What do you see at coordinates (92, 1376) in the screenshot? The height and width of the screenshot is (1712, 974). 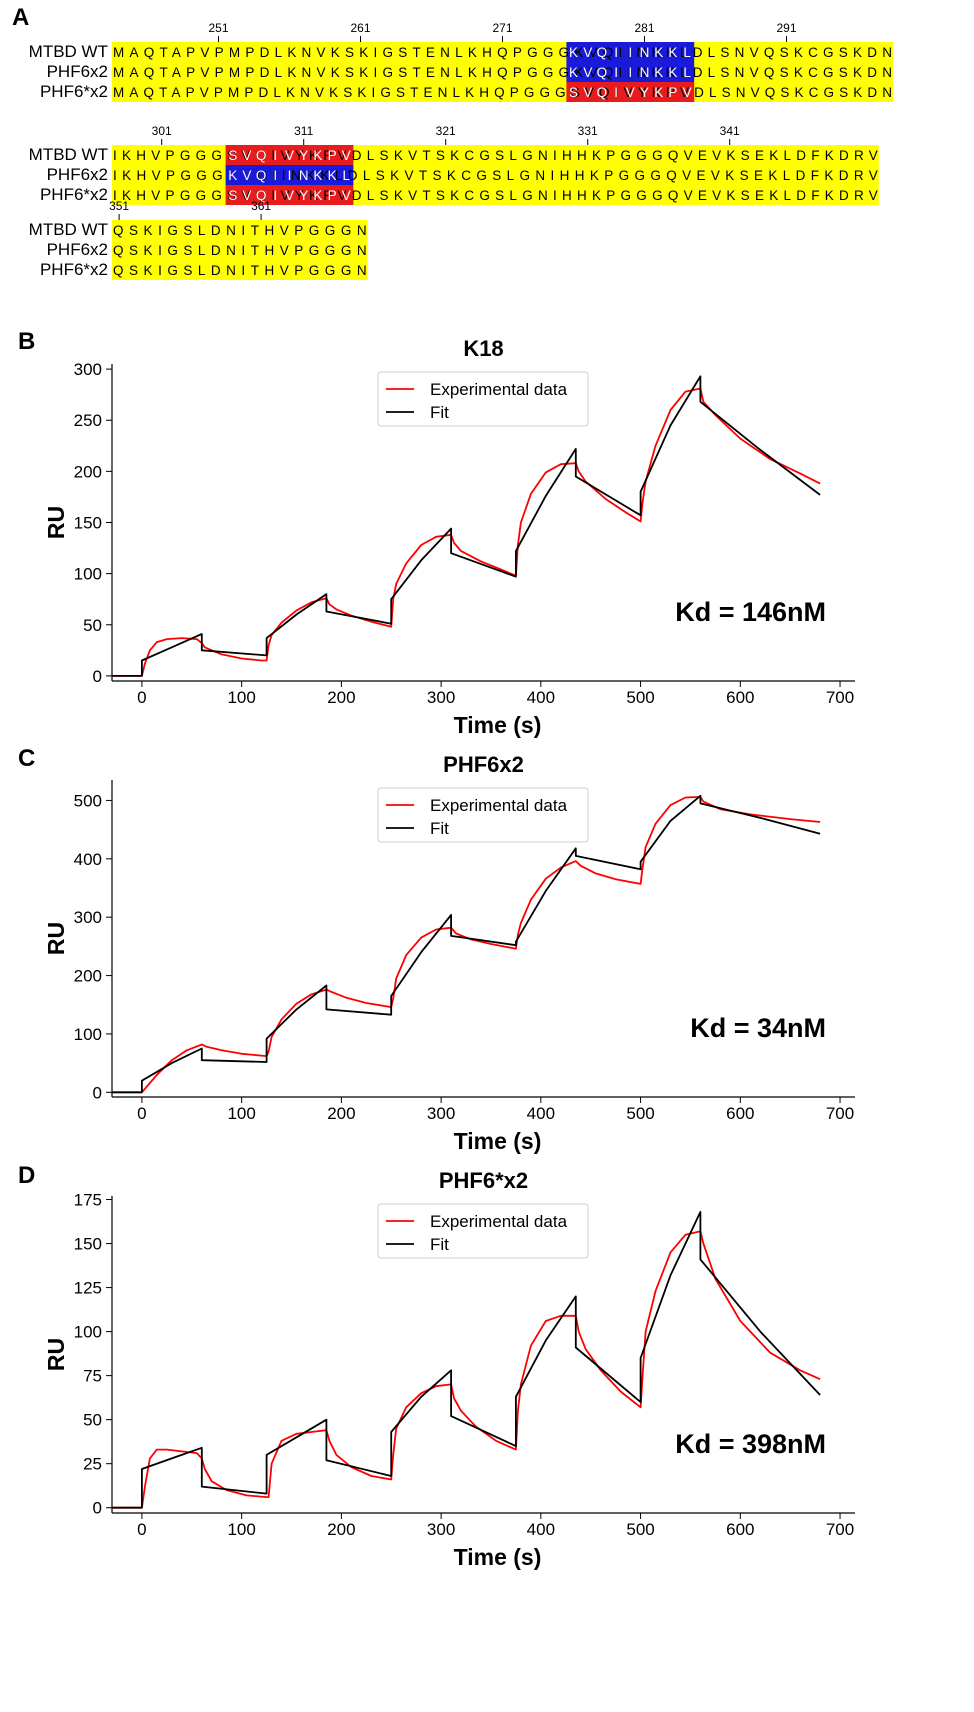 I see `y-tick-label: 75` at bounding box center [92, 1376].